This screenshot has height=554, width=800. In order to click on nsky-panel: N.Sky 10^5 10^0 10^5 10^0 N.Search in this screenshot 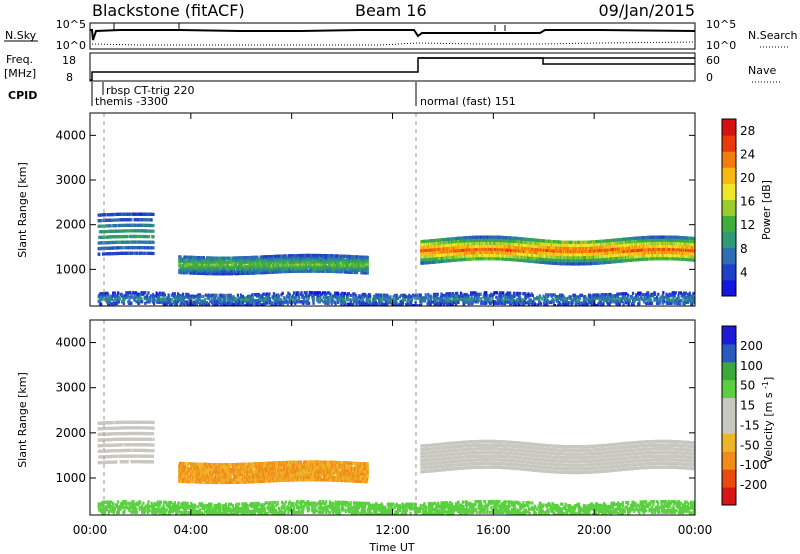, I will do `click(401, 35)`.